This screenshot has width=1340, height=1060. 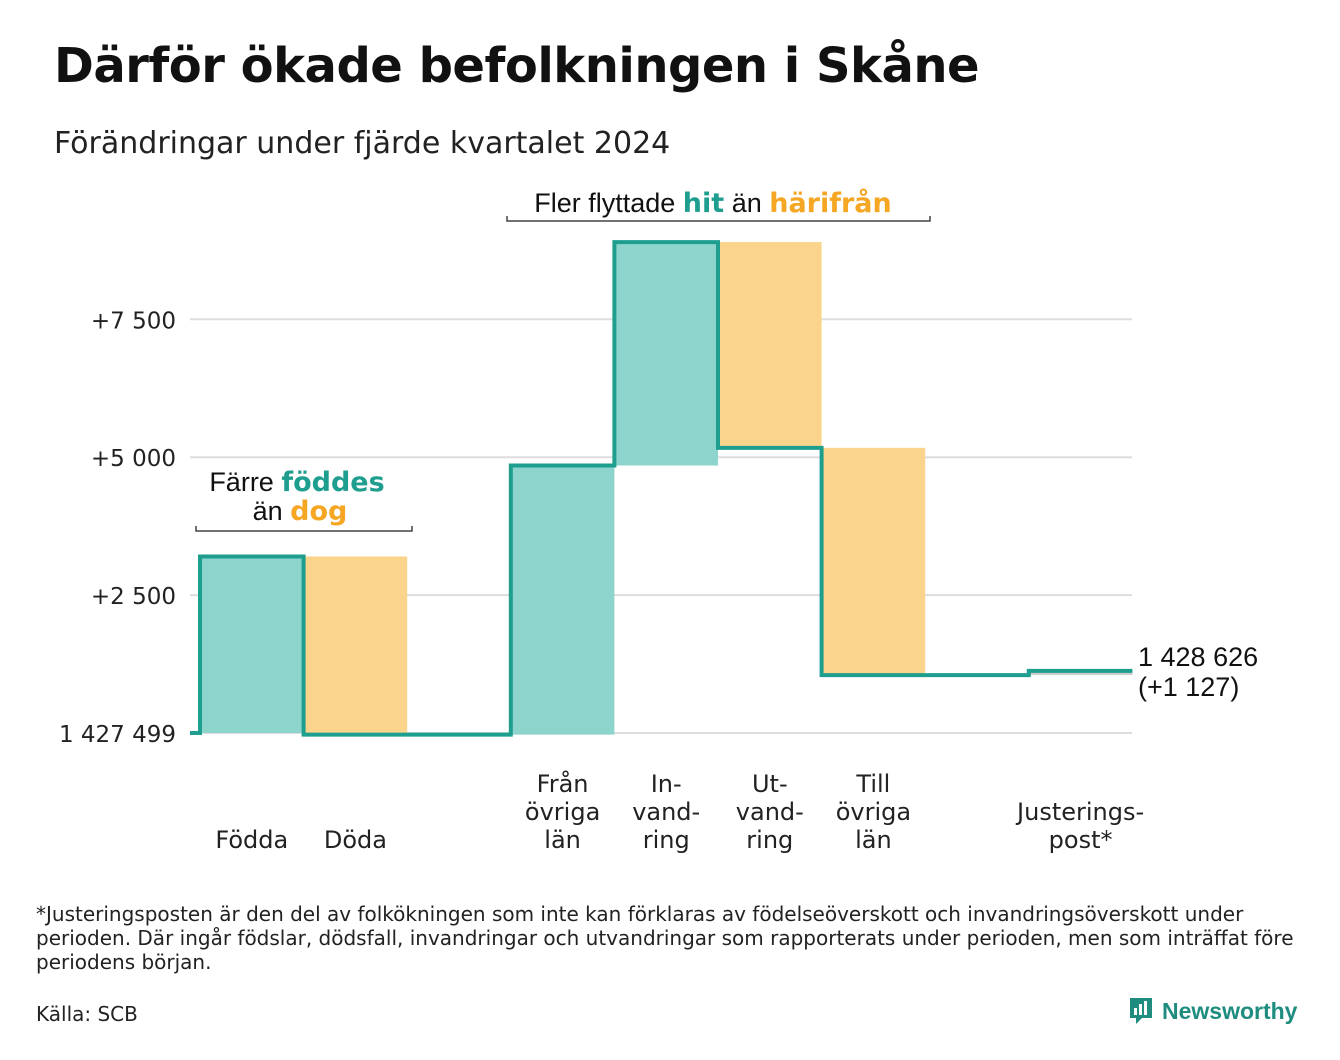 I want to click on x-tick-label: Födda, so click(x=251, y=840).